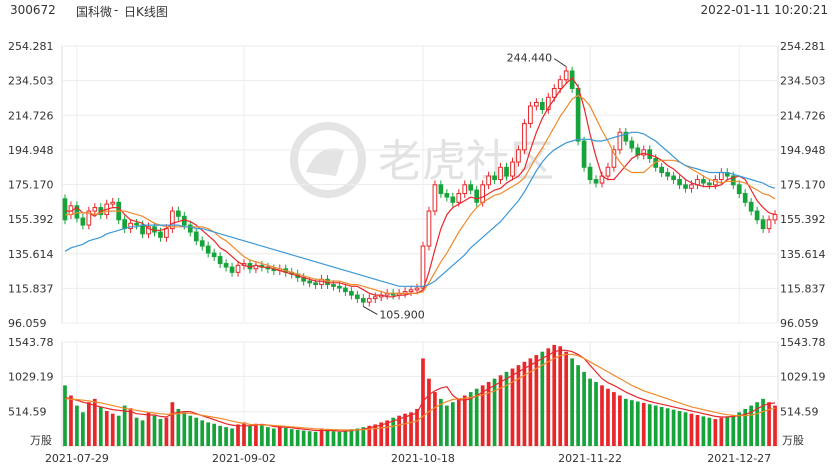 This screenshot has height=470, width=840. What do you see at coordinates (77, 458) in the screenshot?
I see `date-label: 2021-07-29` at bounding box center [77, 458].